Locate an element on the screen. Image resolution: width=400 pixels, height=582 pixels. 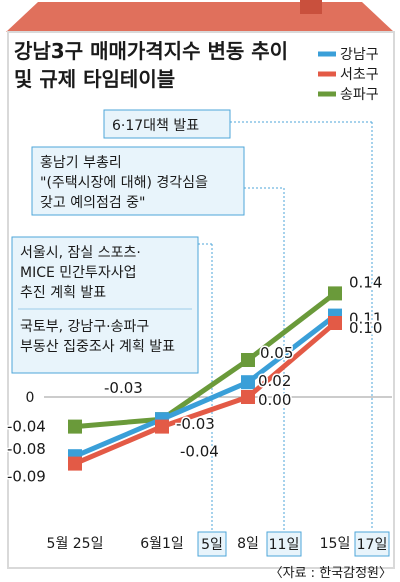
x-axis-labels: 5월 25일 6월1일 8일 15일 5일 11일 17일 is located at coordinates (218, 544).